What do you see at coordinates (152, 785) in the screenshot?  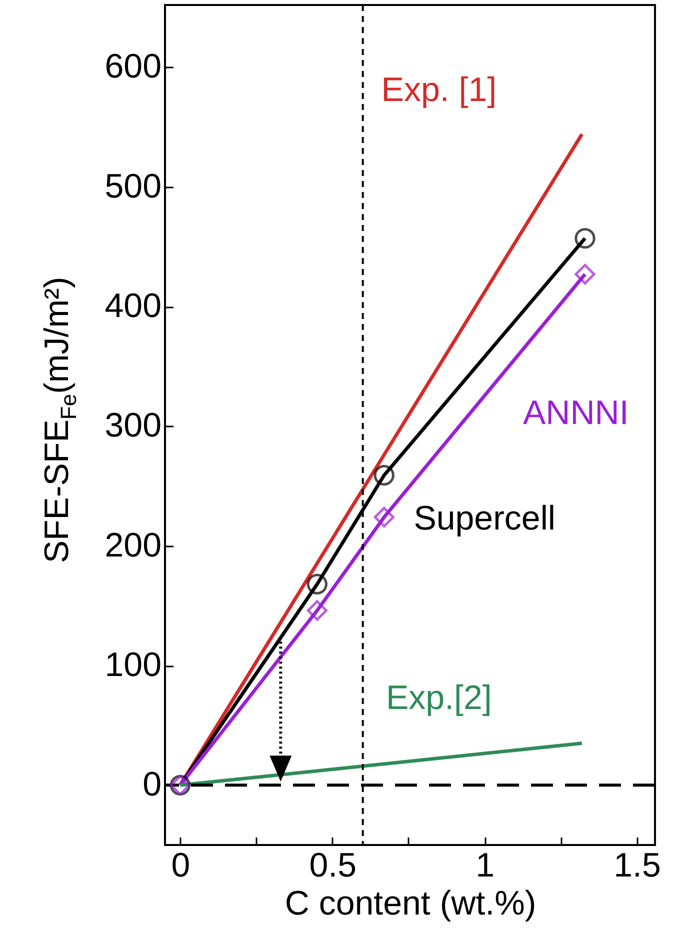 I see `y-tick-label: 0` at bounding box center [152, 785].